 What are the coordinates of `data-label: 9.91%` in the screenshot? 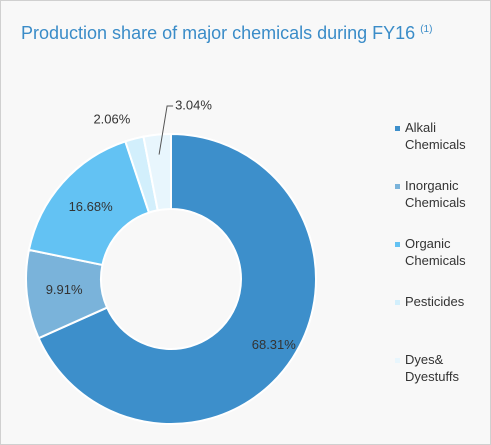 It's located at (64, 289).